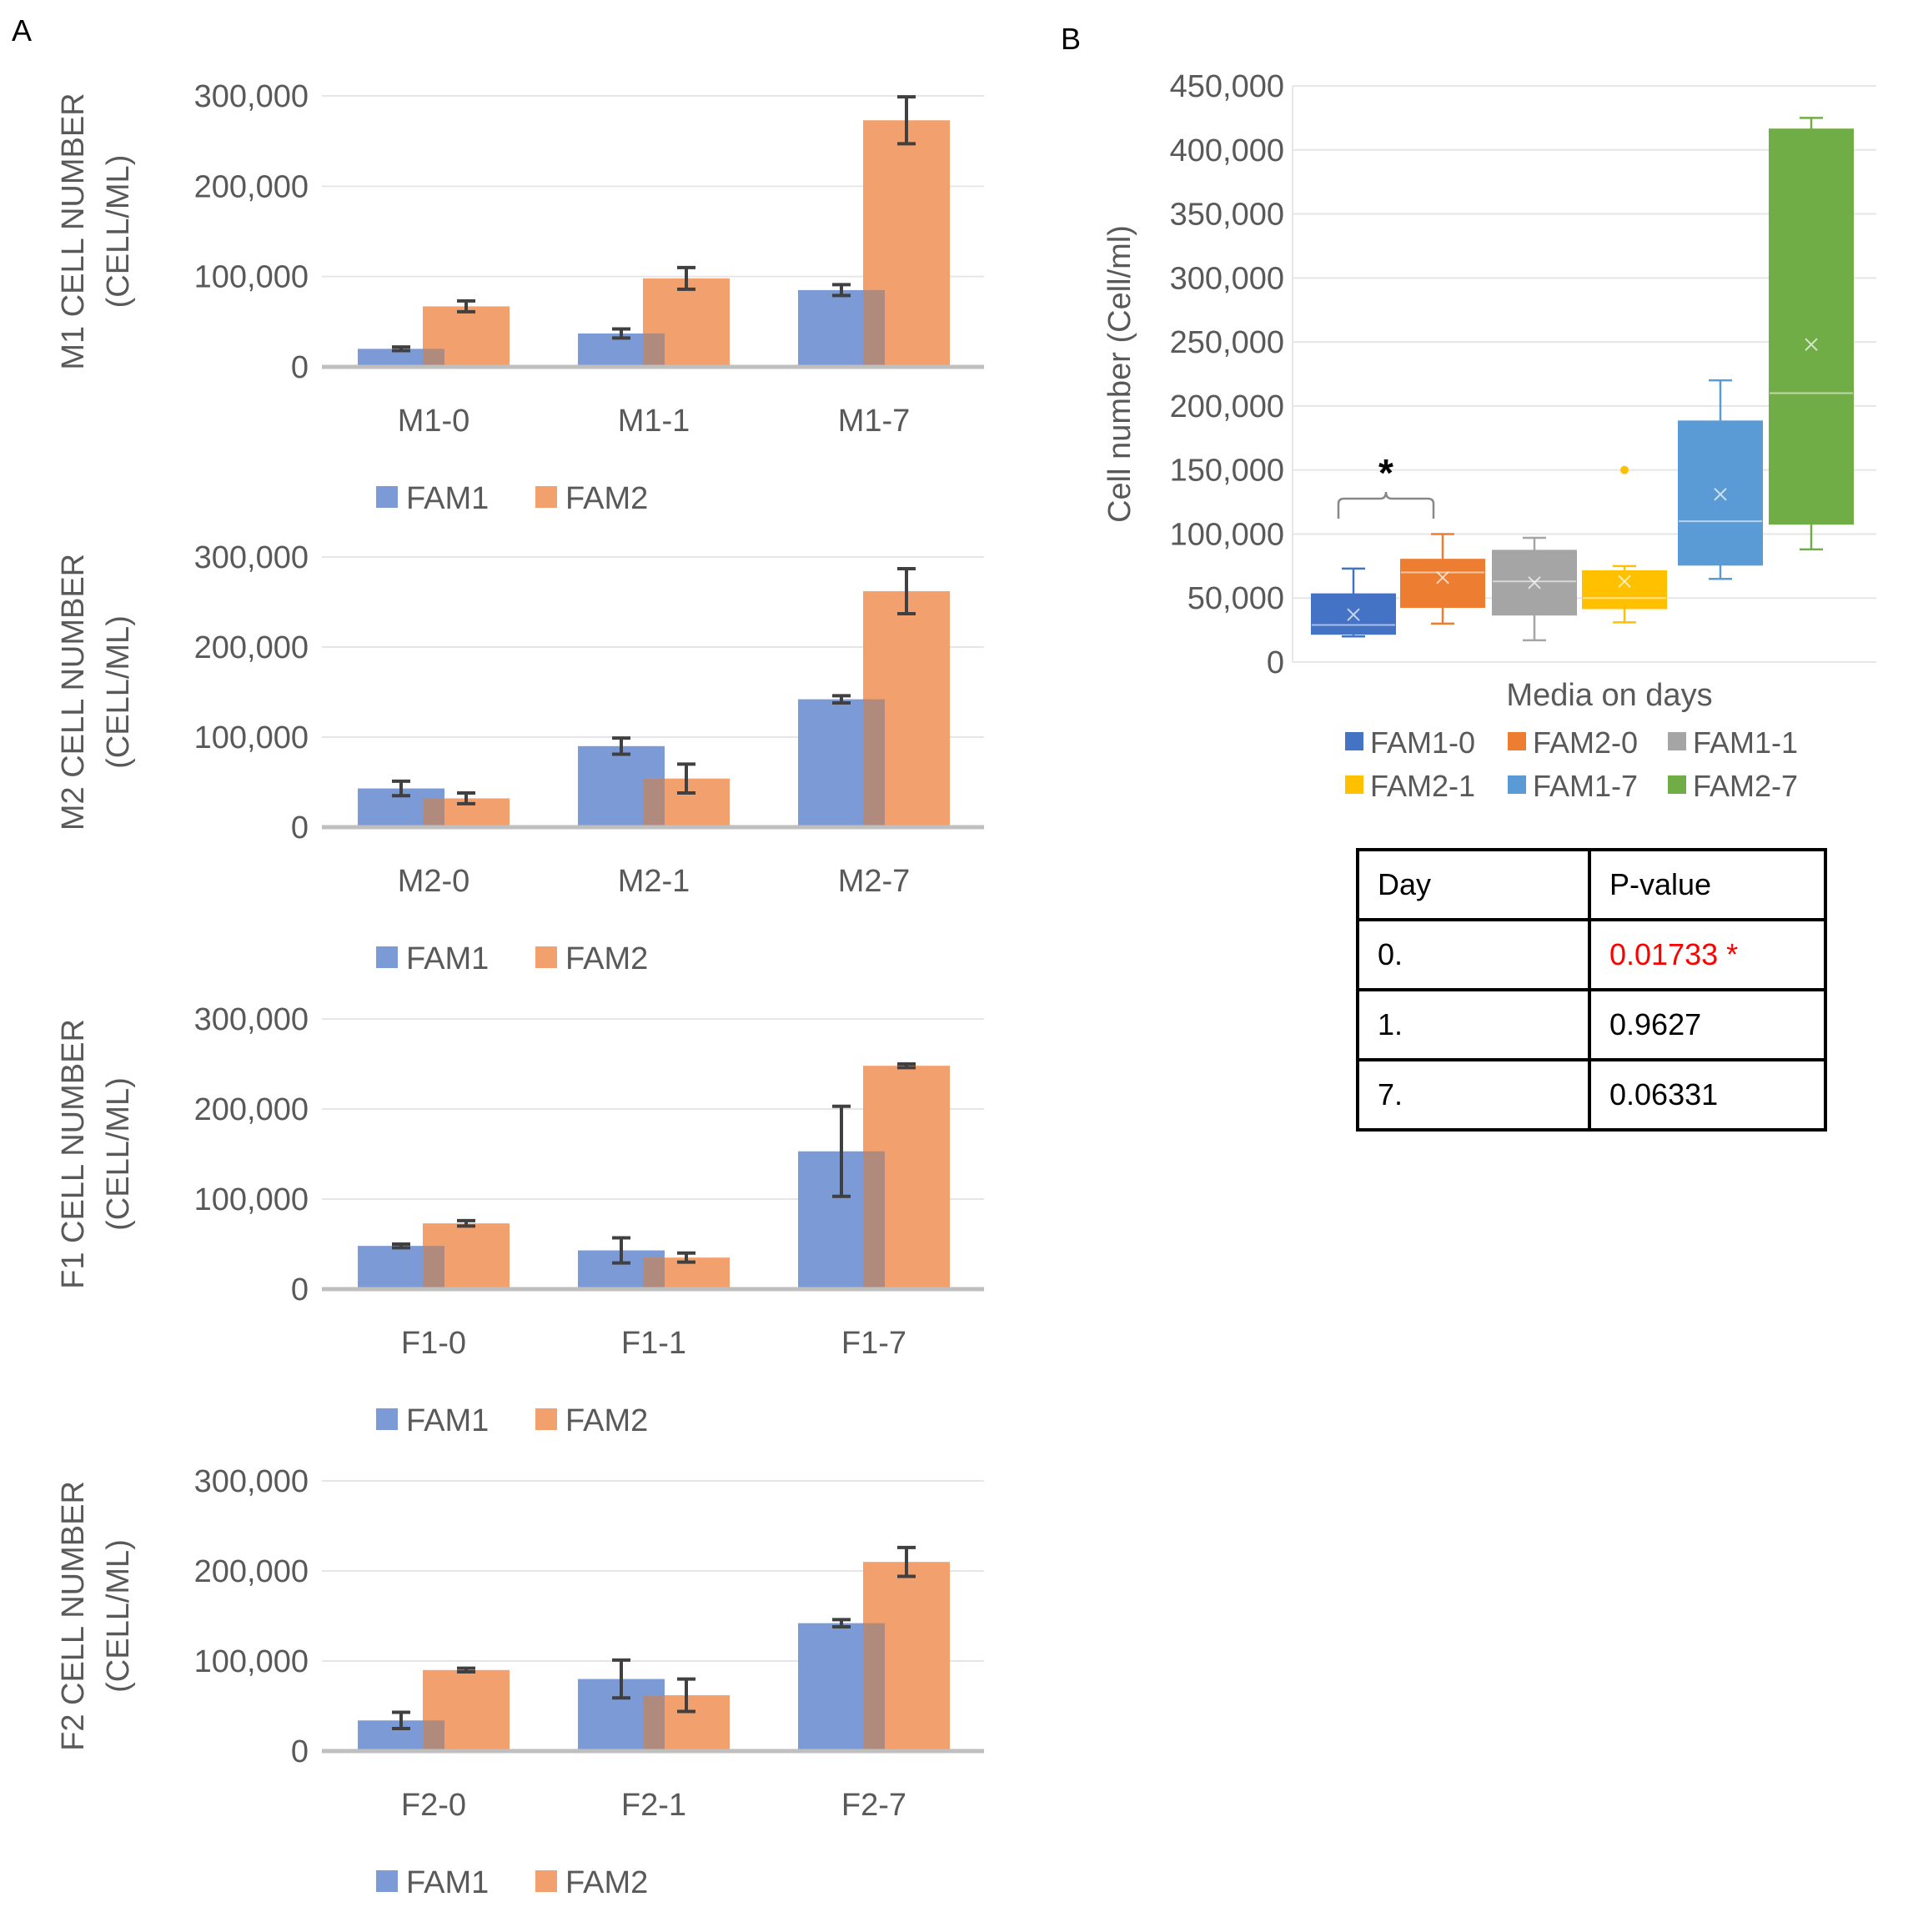 The image size is (1908, 1932). I want to click on x-tick-label: M1-1, so click(654, 422).